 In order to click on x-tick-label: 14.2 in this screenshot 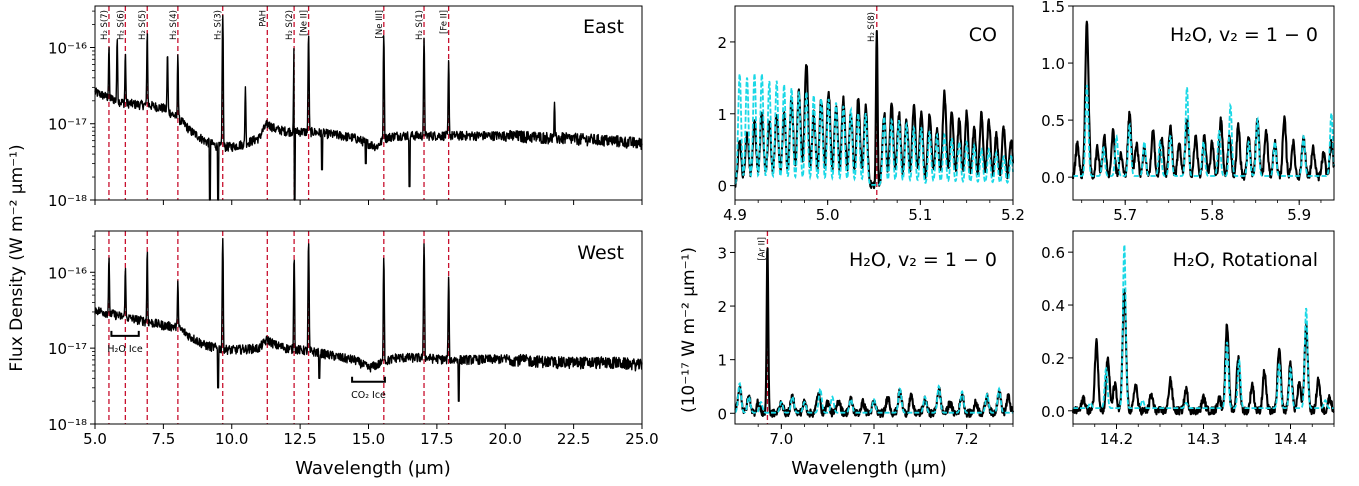, I will do `click(1116, 439)`.